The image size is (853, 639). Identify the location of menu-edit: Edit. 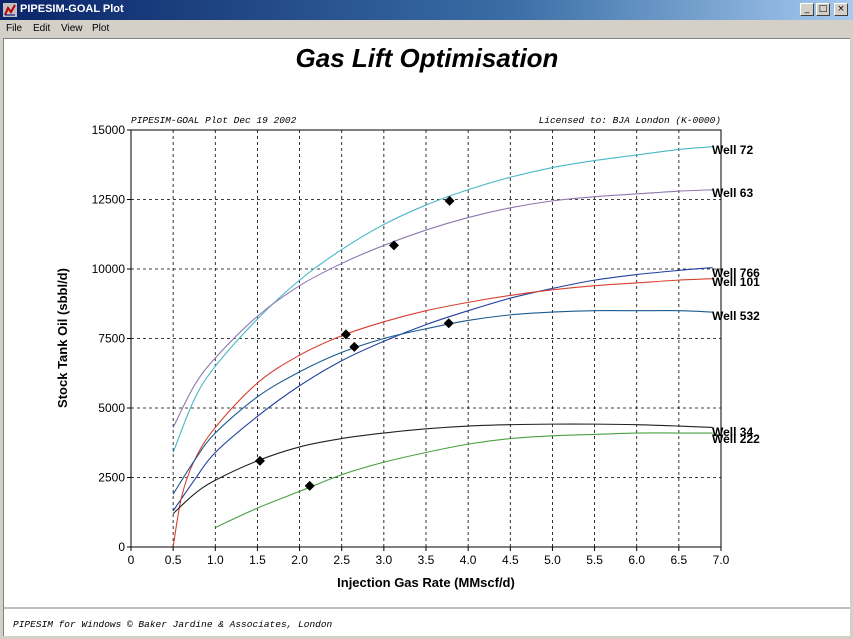
(42, 28).